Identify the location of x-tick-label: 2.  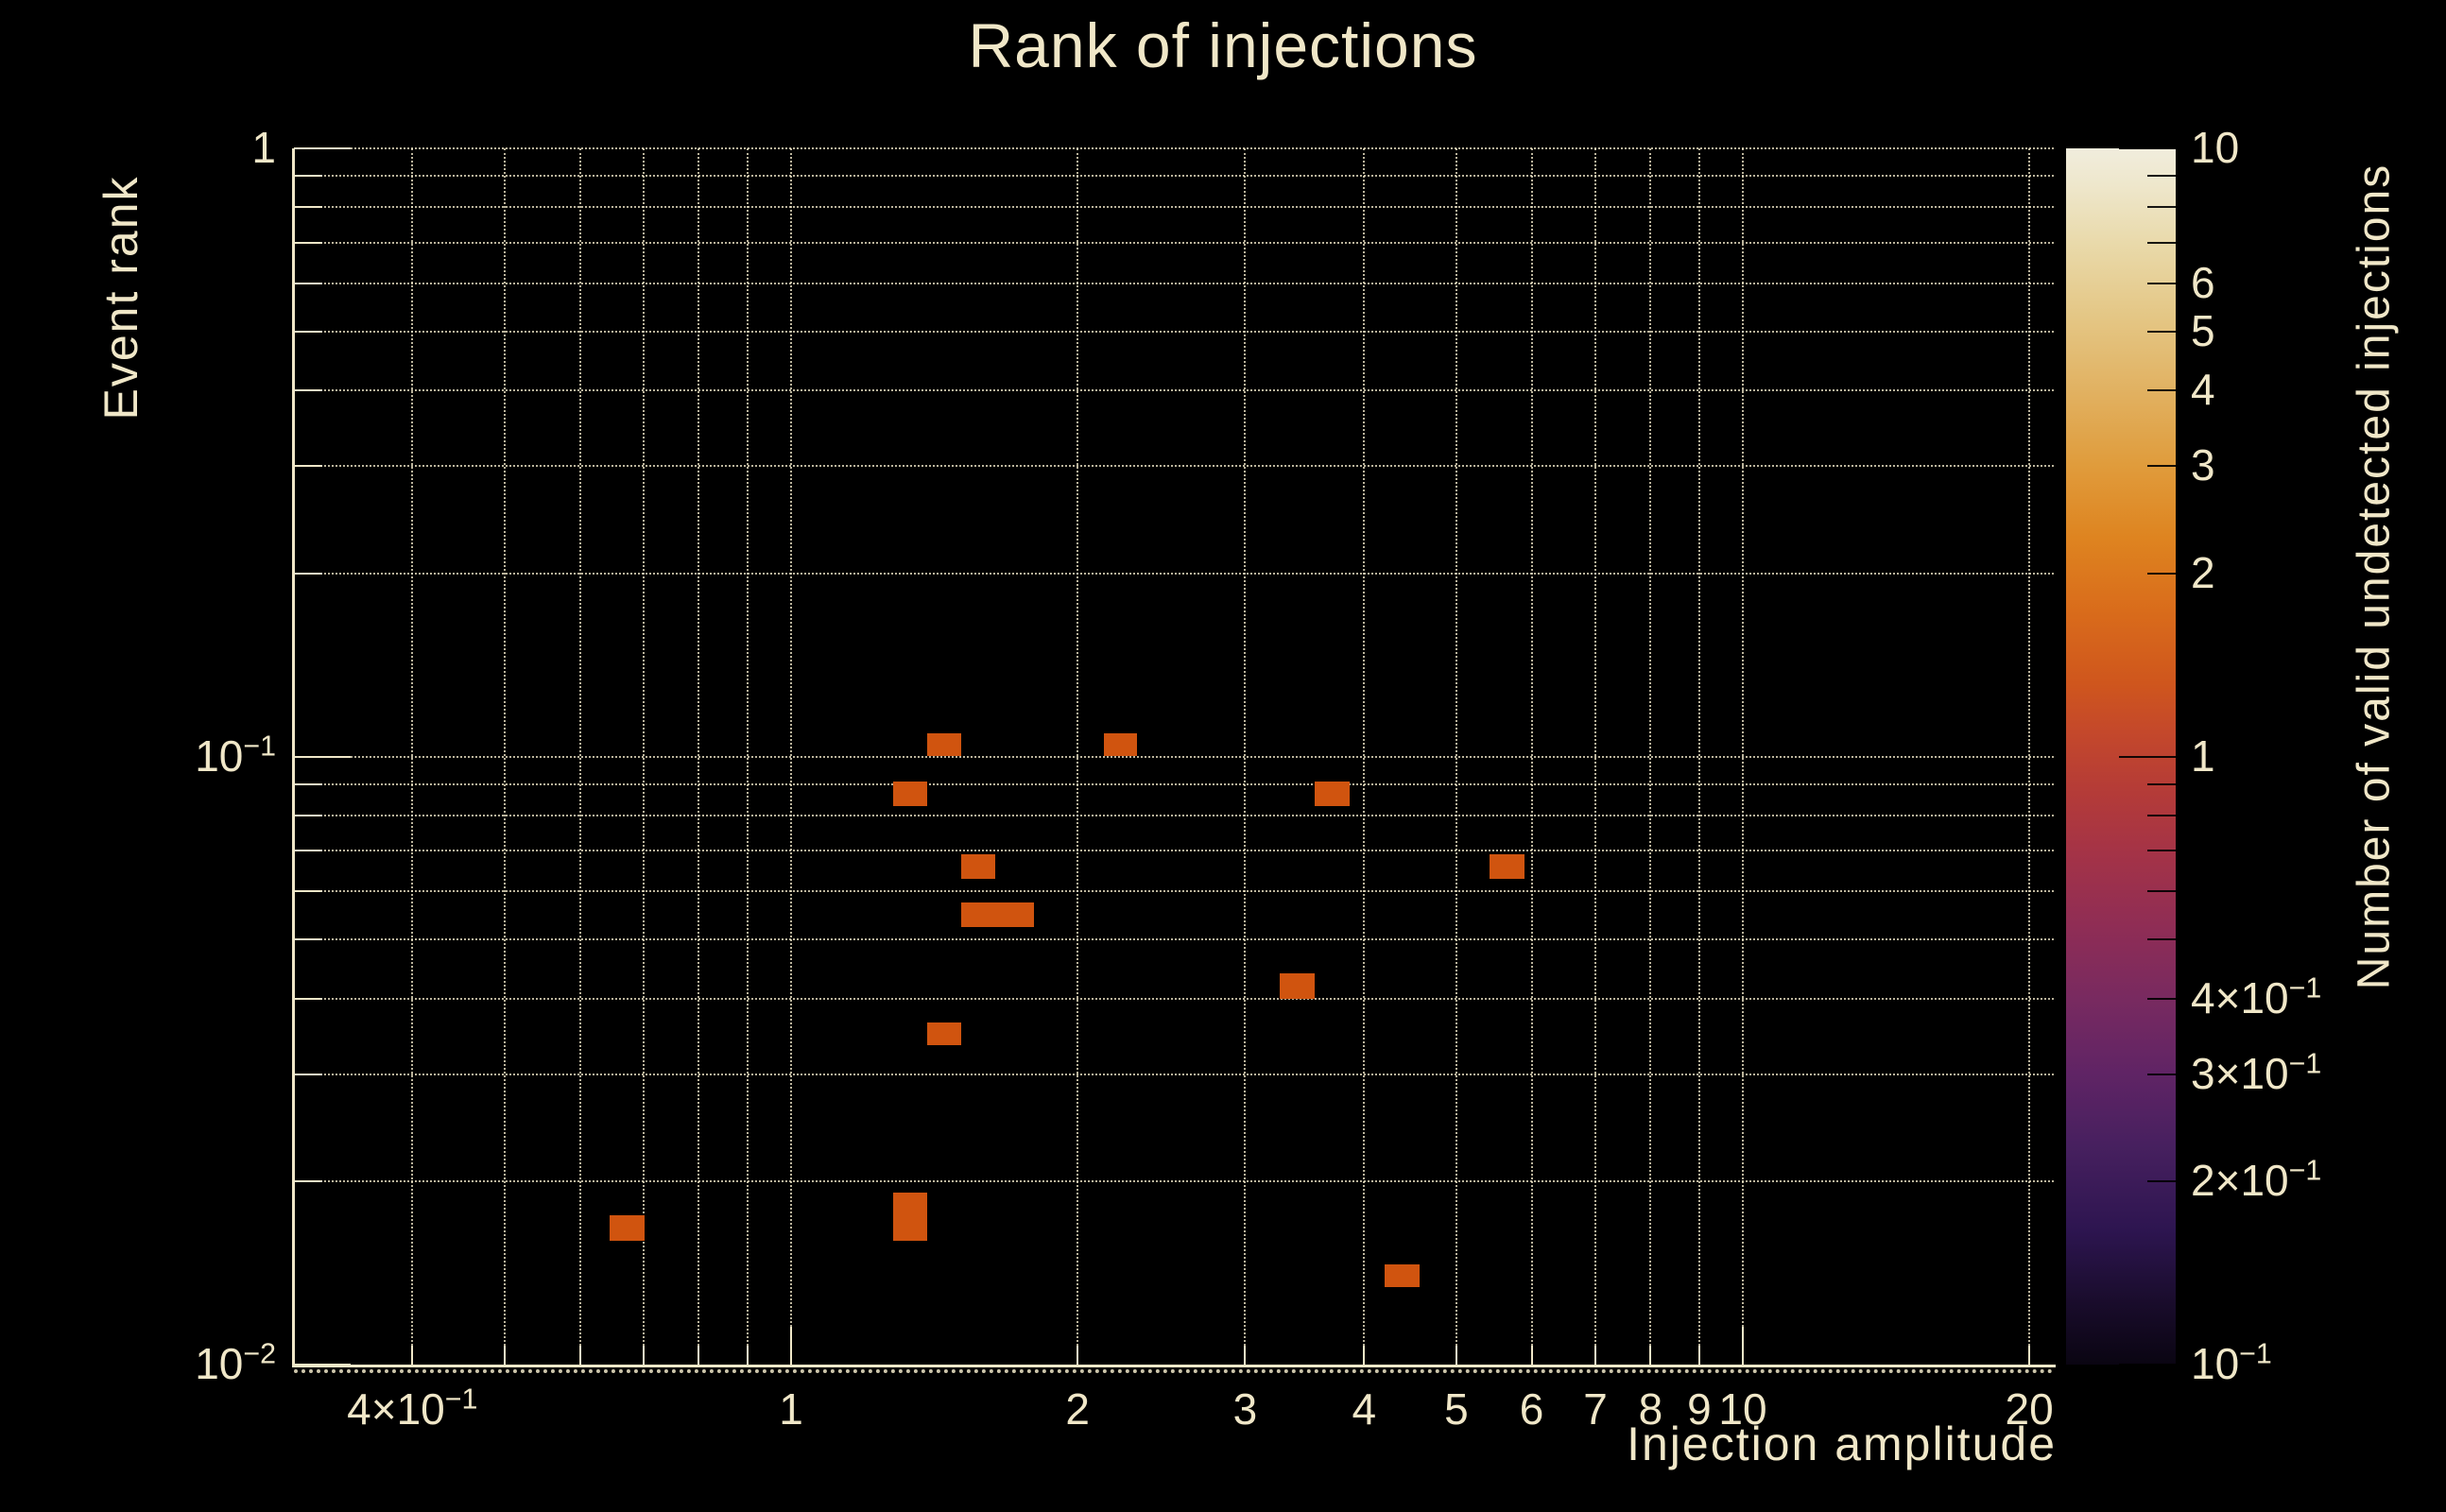
(1077, 1409).